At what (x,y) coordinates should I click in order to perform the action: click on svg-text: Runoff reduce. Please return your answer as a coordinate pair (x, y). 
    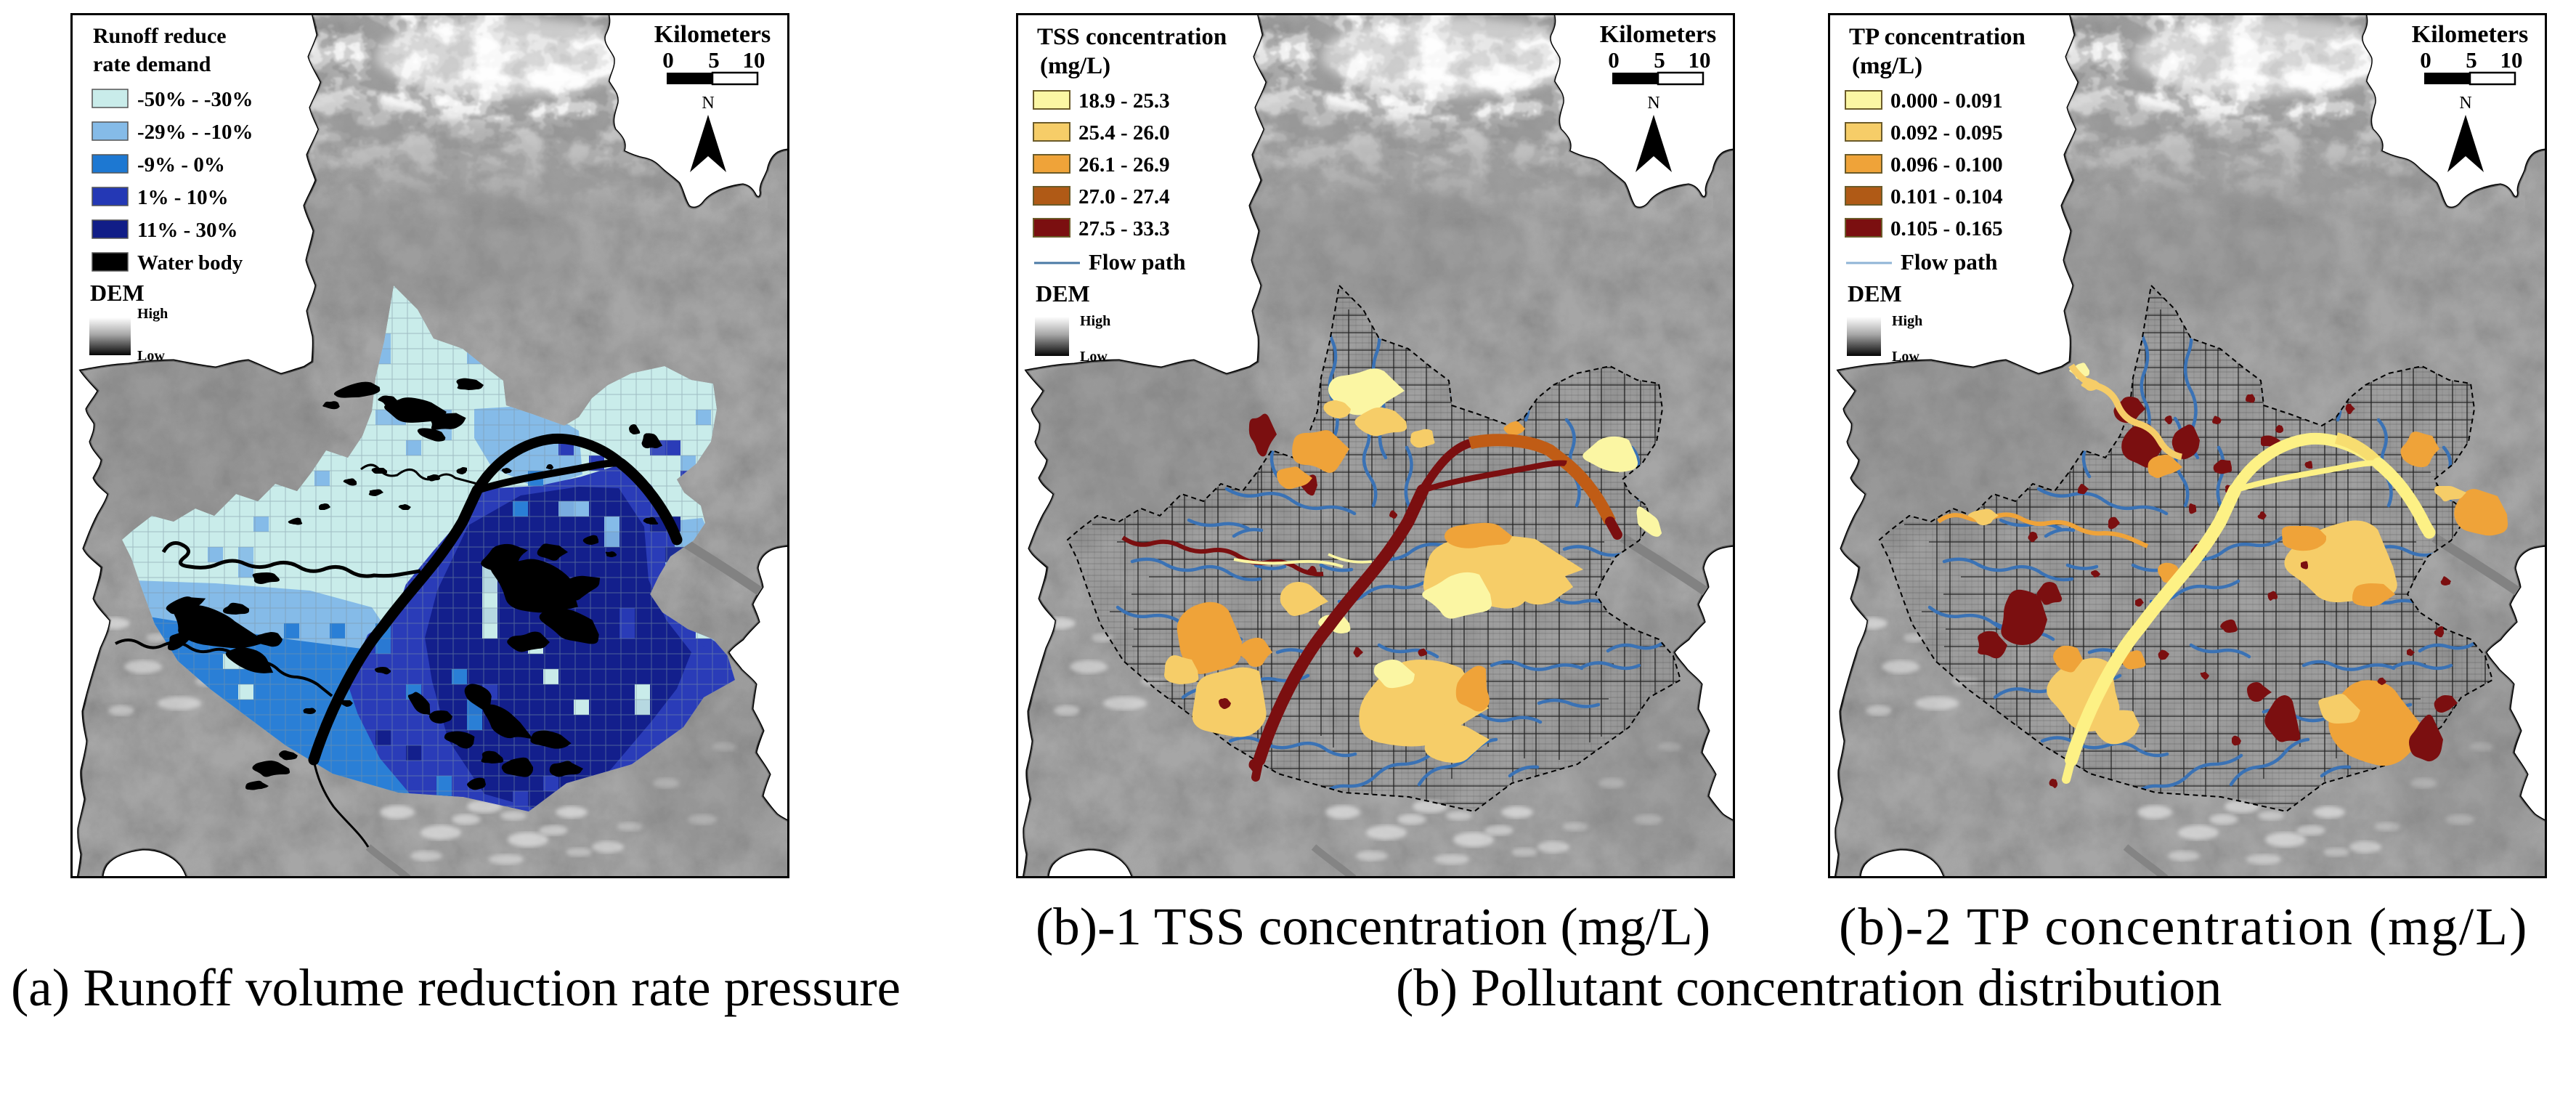
    Looking at the image, I should click on (160, 36).